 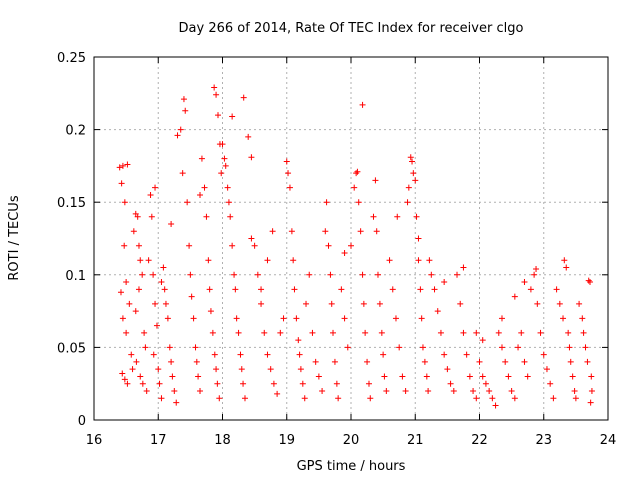 I want to click on y-tick-label: 0.2, so click(x=75, y=131).